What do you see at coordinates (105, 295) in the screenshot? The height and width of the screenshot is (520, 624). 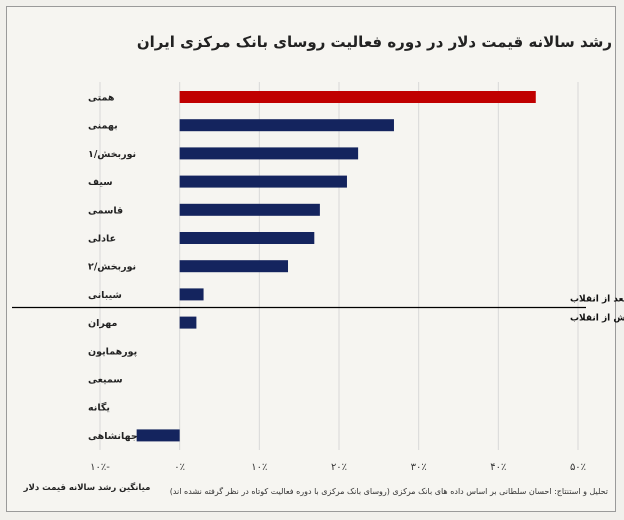 I see `category-label: شیبانی` at bounding box center [105, 295].